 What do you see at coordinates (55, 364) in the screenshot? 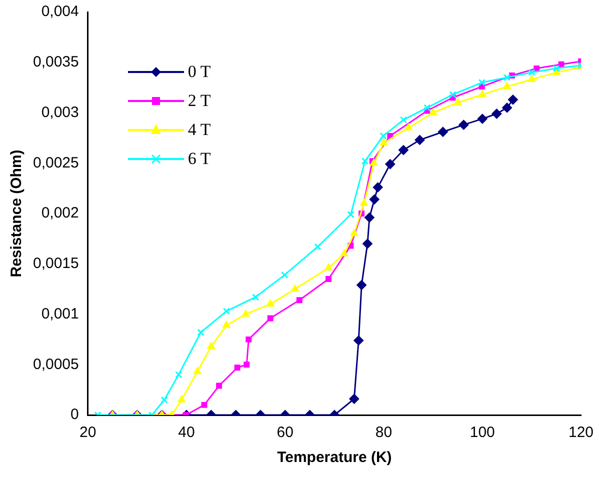
I see `y-tick-label: 0,0005` at bounding box center [55, 364].